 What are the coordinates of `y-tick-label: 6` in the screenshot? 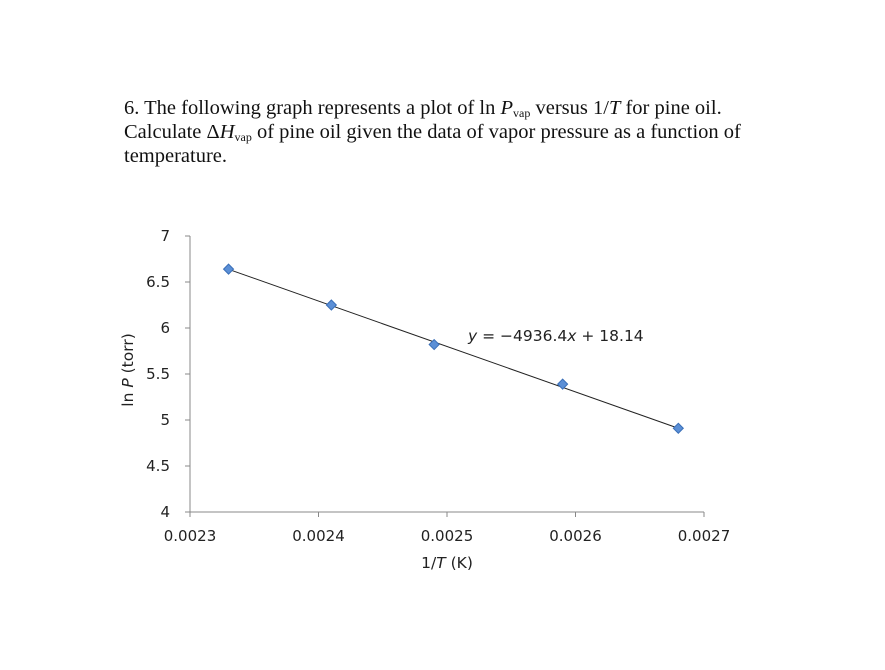 It's located at (165, 328).